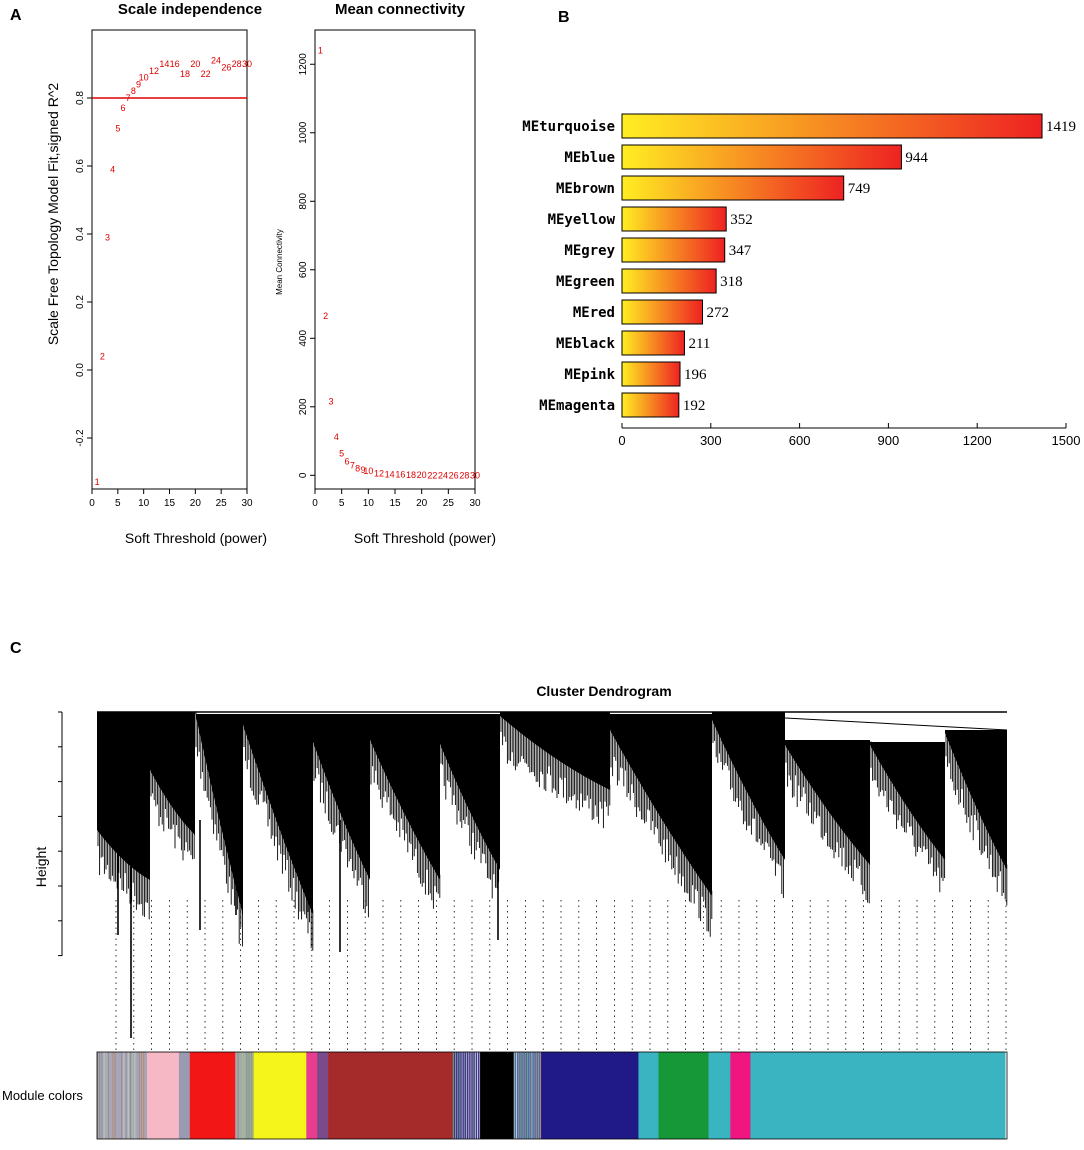  I want to click on data-point-label: 3, so click(330, 402).